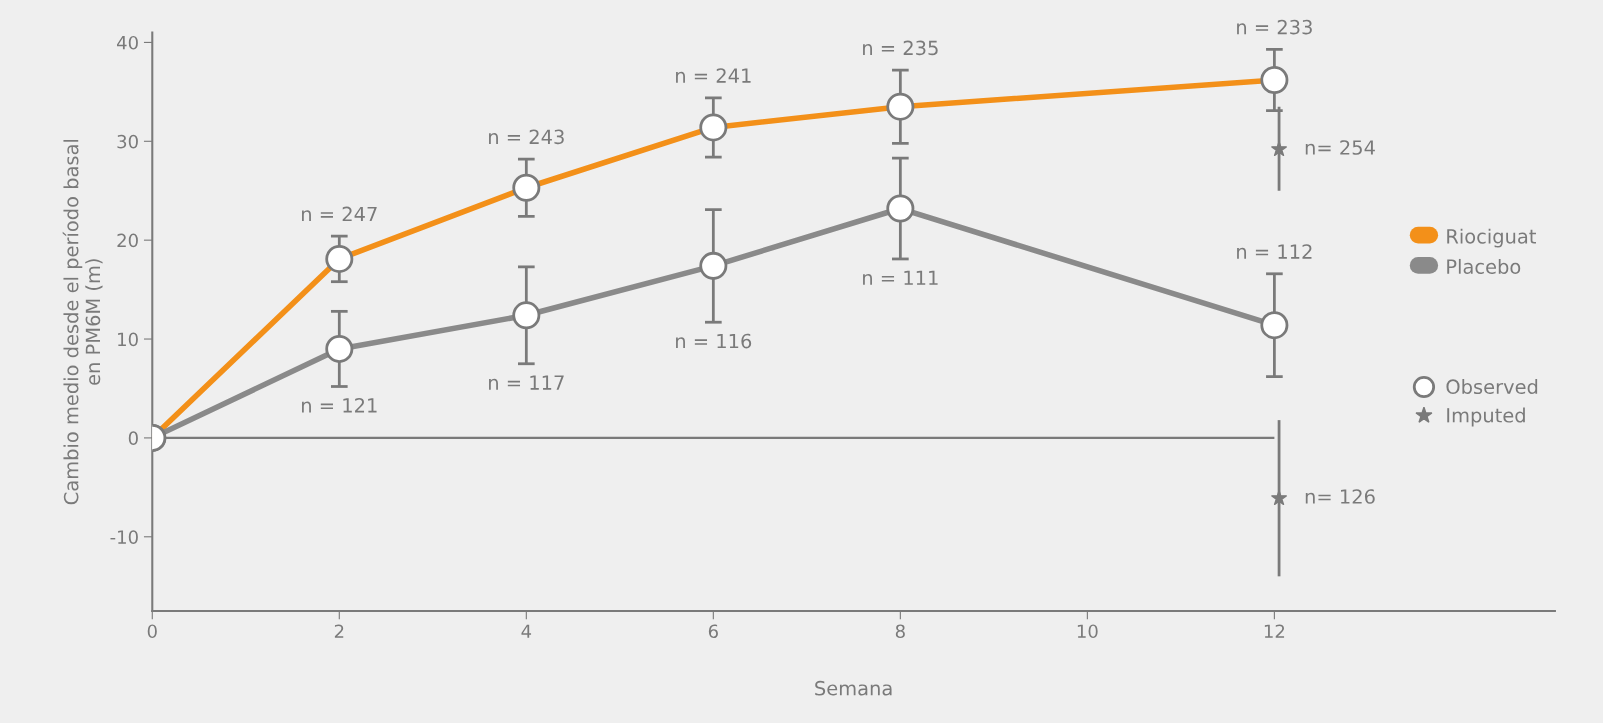 The image size is (1603, 723). What do you see at coordinates (1087, 631) in the screenshot?
I see `x-tick-label: 10` at bounding box center [1087, 631].